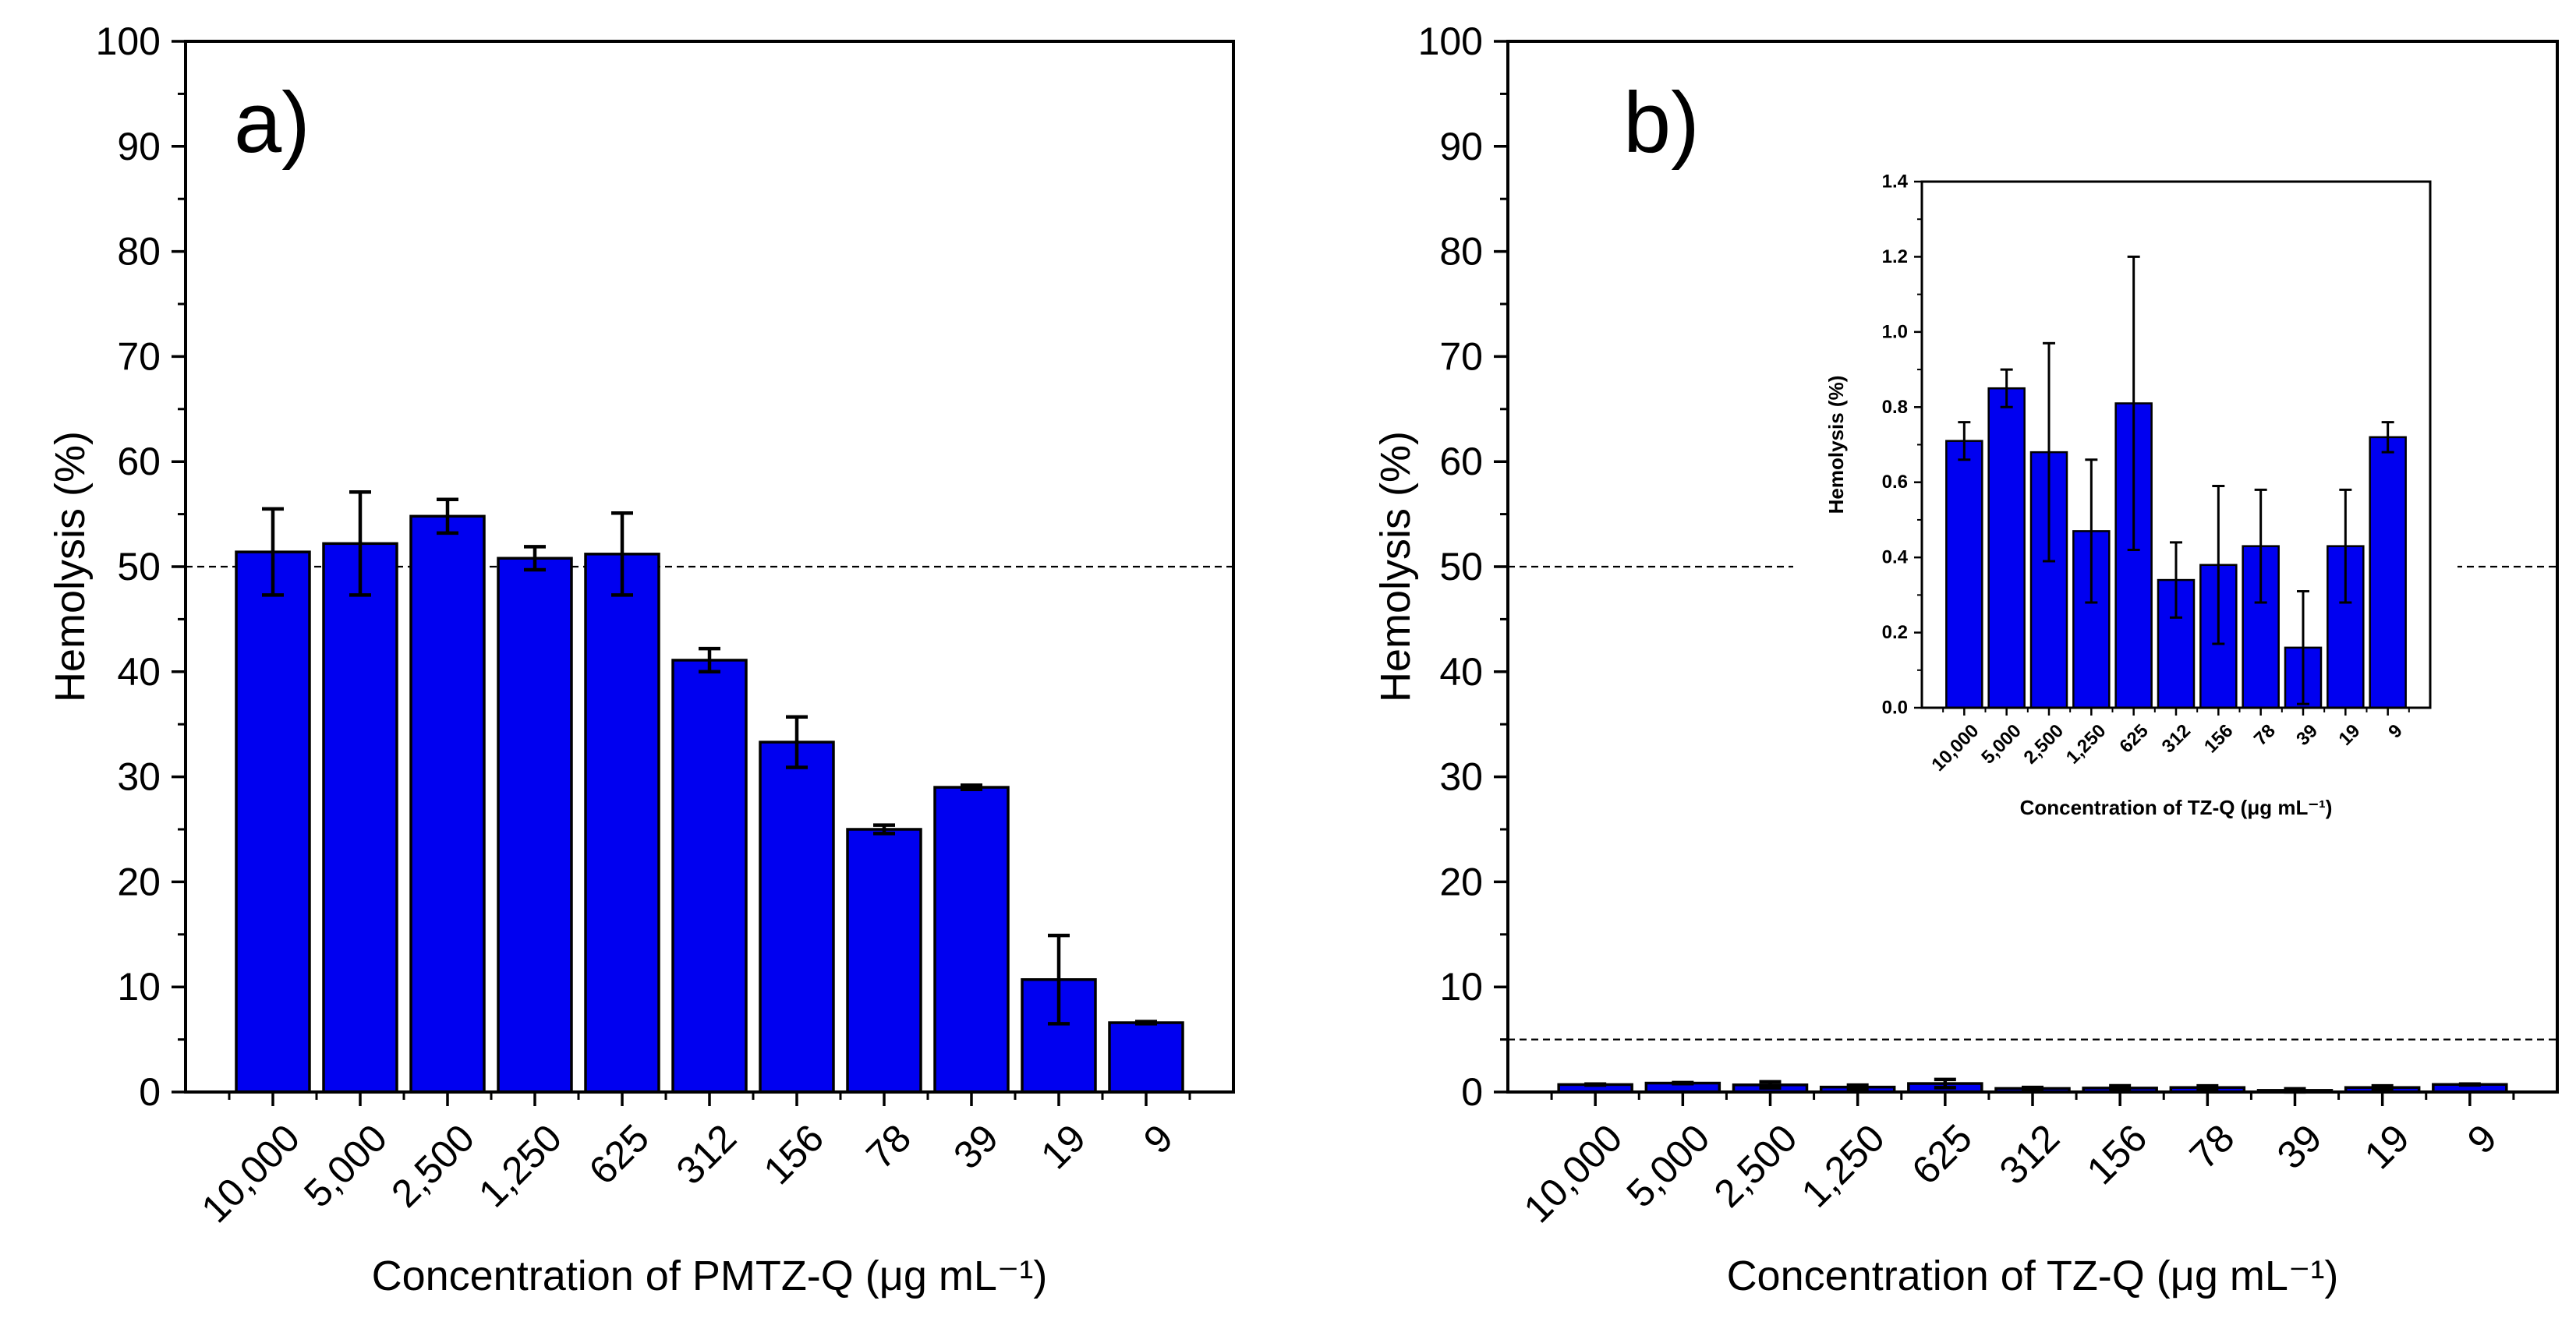 This screenshot has height=1343, width=2576. What do you see at coordinates (1895, 557) in the screenshot?
I see `y-tick-label-b-inset-2: 0.4` at bounding box center [1895, 557].